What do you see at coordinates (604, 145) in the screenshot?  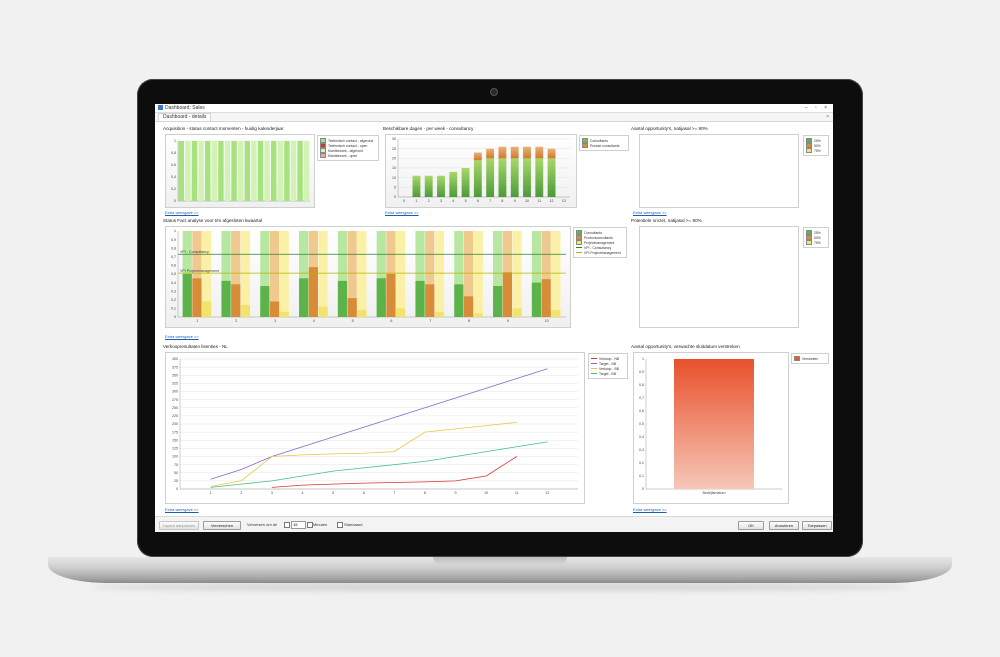 I see `legend-item: Prowse consultants` at bounding box center [604, 145].